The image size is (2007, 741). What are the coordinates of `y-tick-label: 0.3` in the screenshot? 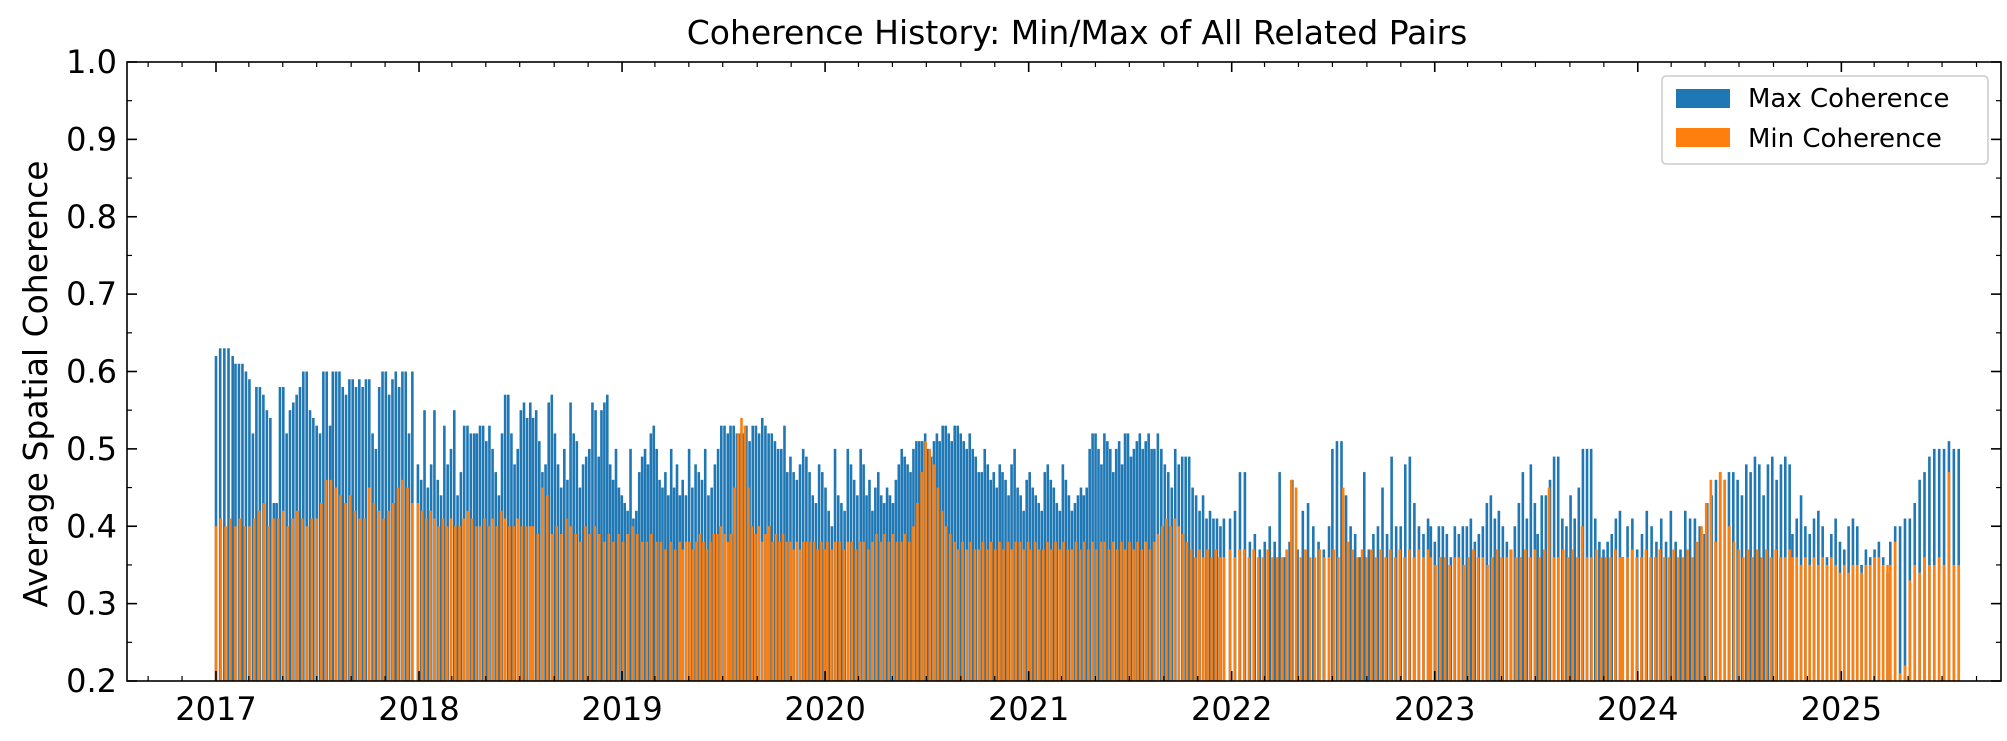 It's located at (91, 604).